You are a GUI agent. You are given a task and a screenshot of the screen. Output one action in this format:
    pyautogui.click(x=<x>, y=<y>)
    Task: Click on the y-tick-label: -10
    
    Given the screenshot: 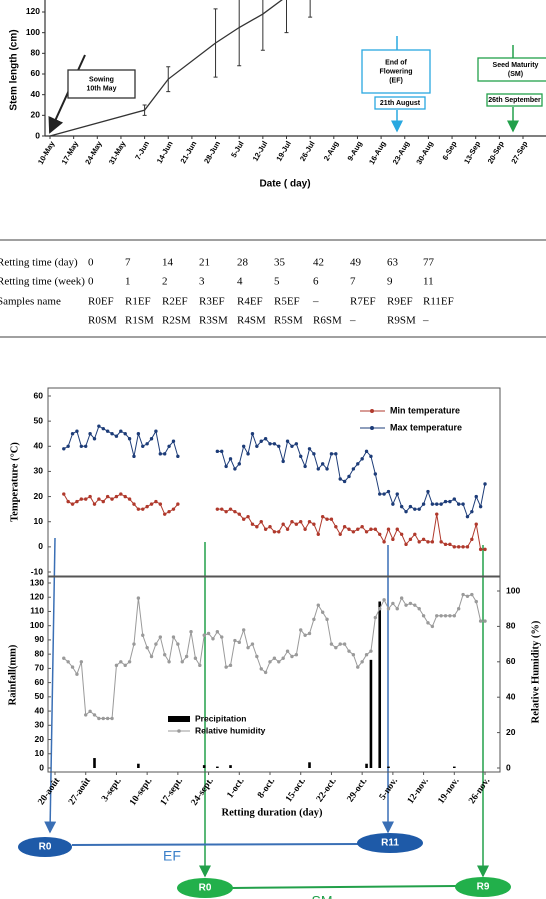 What is the action you would take?
    pyautogui.click(x=37, y=571)
    